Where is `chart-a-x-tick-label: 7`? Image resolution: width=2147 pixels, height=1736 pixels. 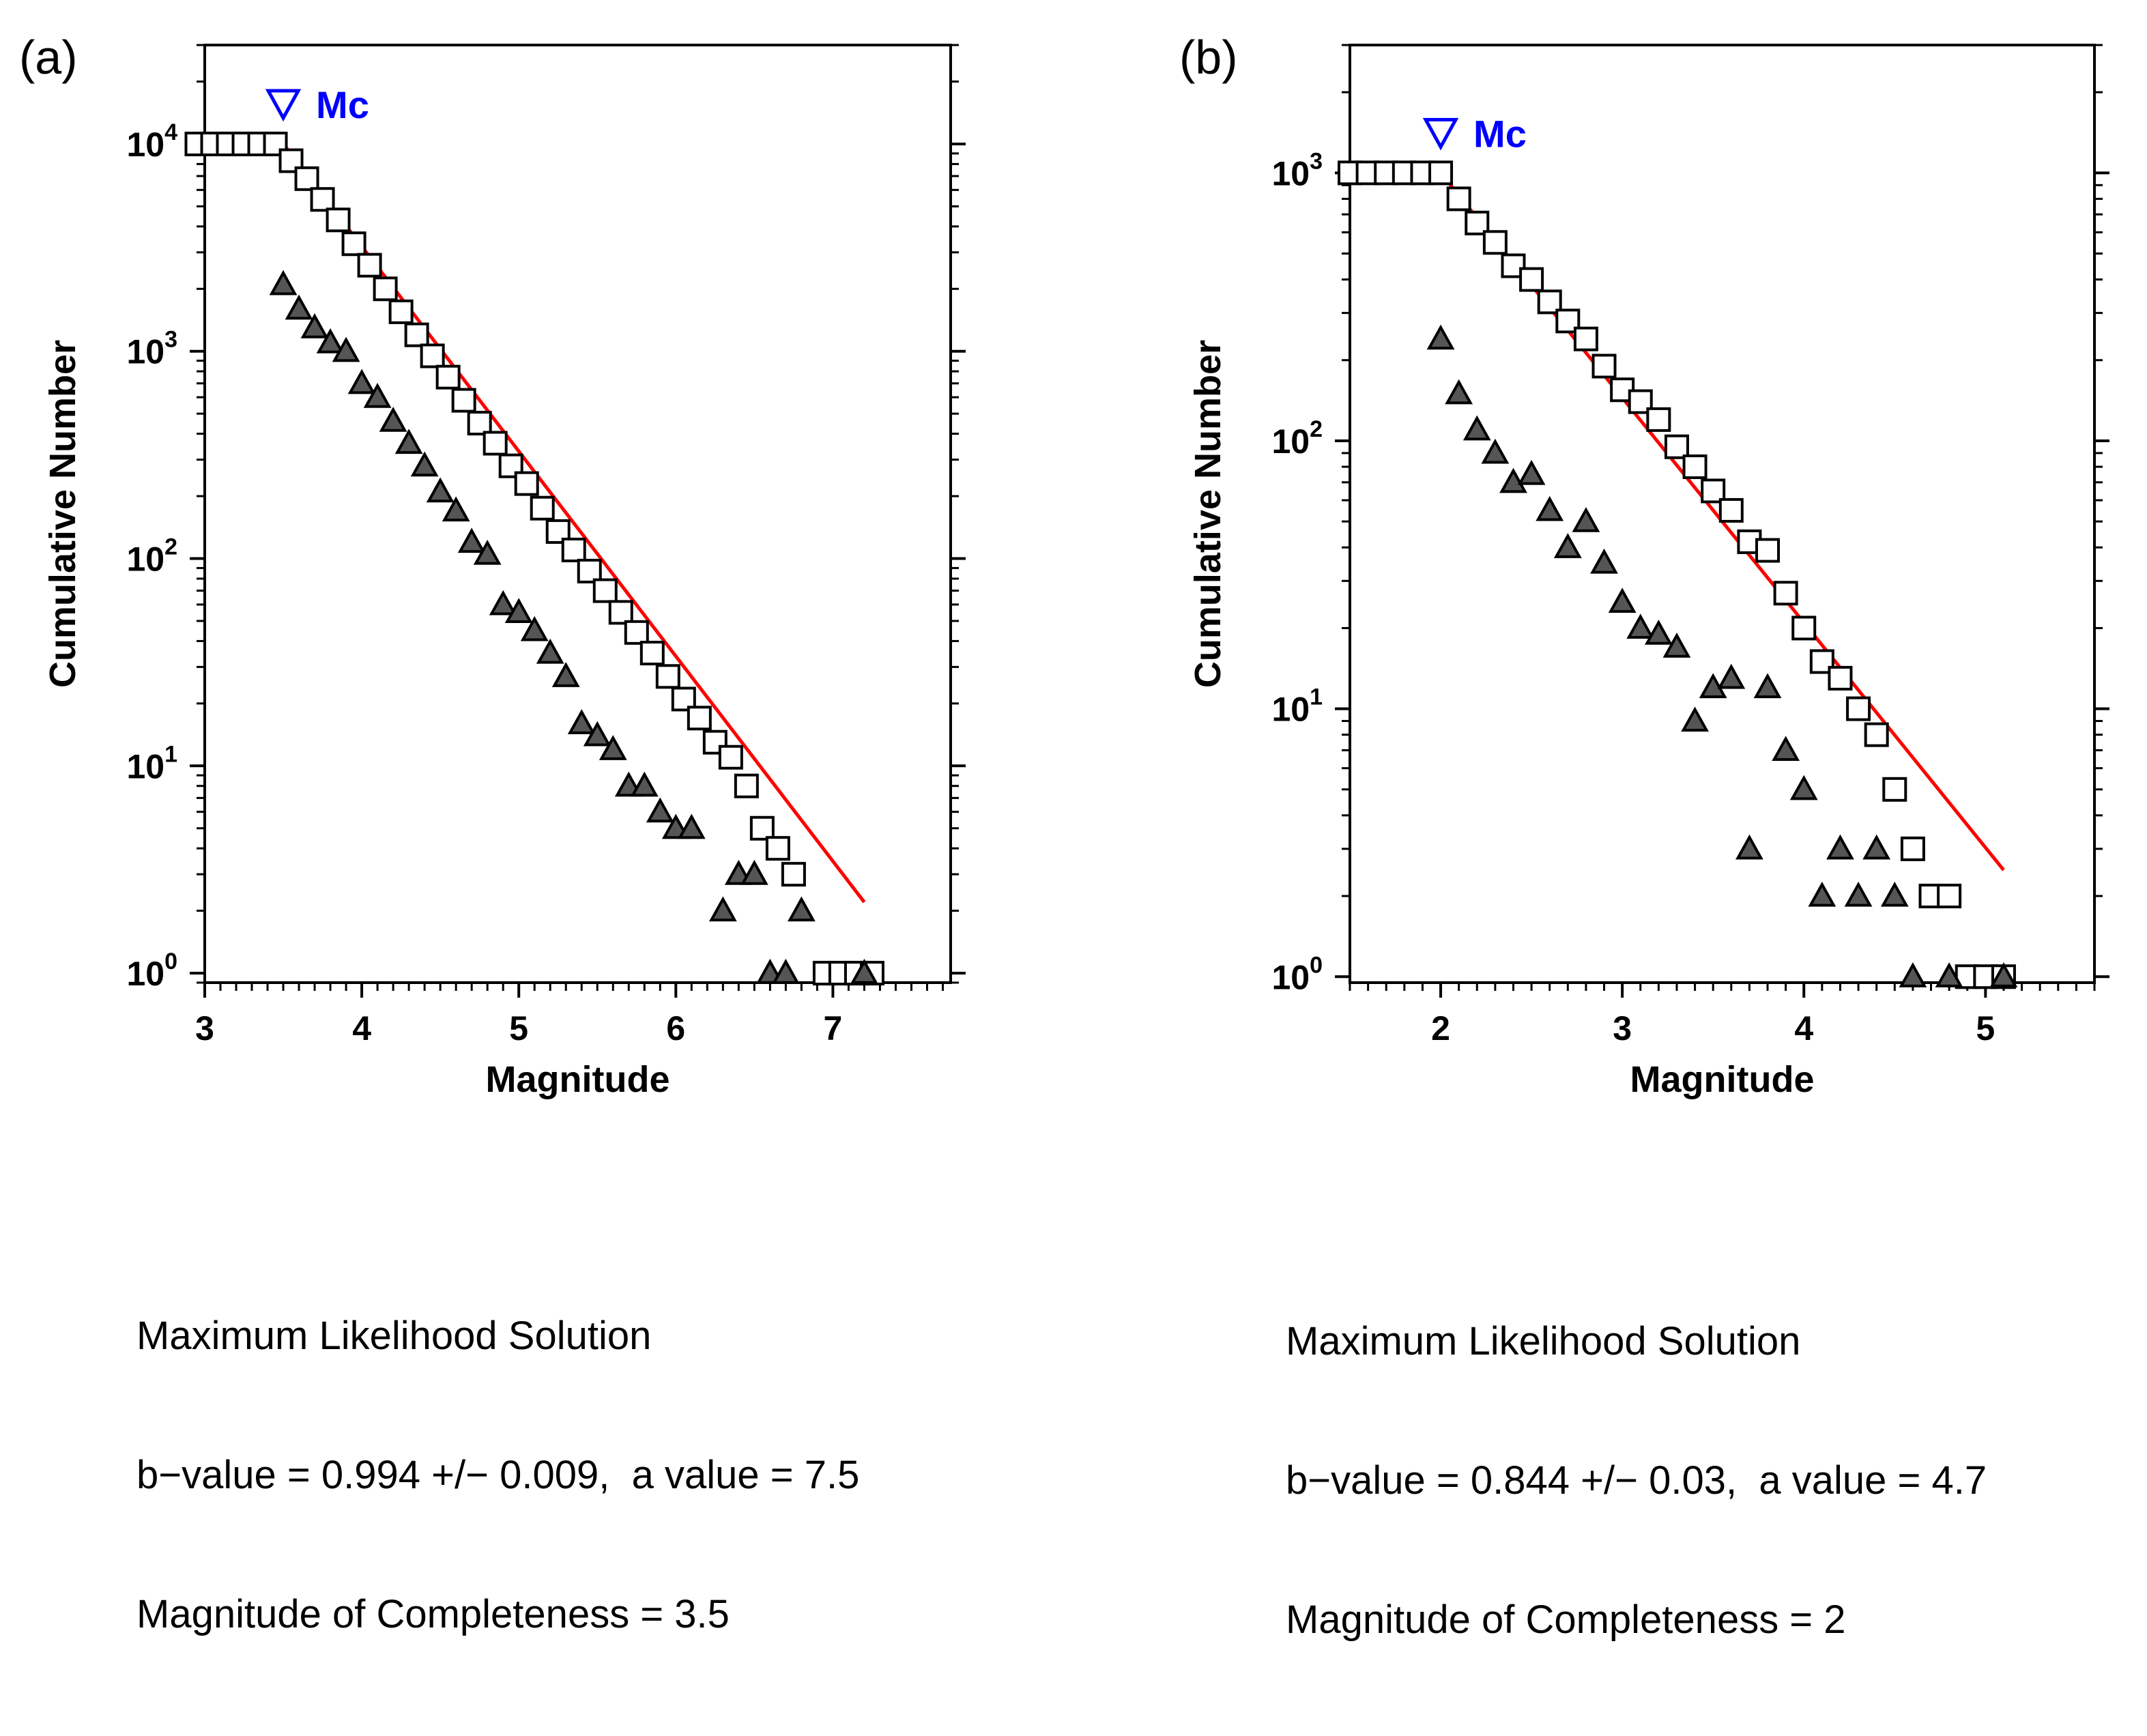
chart-a-x-tick-label: 7 is located at coordinates (833, 1028).